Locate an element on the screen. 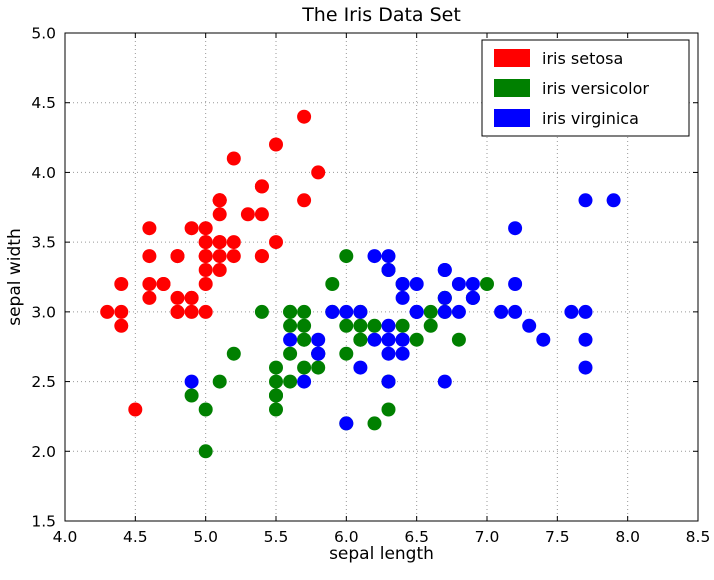 This screenshot has width=714, height=580. y-tick-label: 4.0 is located at coordinates (43, 173).